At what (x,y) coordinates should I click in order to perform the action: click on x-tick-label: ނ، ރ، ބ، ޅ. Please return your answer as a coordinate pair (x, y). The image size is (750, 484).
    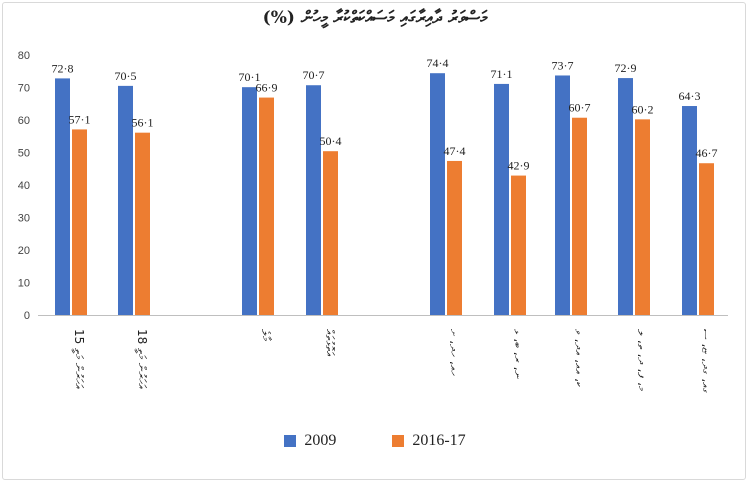
    Looking at the image, I should click on (518, 354).